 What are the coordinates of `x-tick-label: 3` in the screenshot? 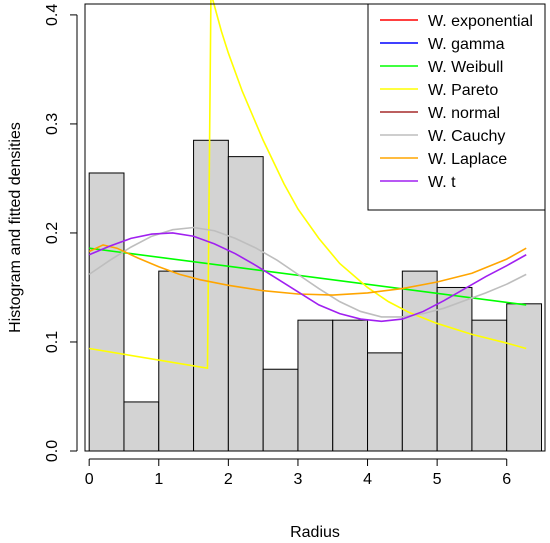 It's located at (297, 479).